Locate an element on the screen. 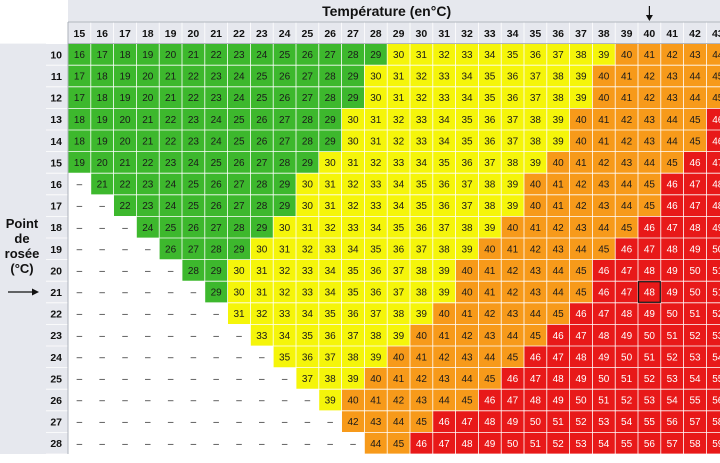  cell-value-label: 28 is located at coordinates (308, 141).